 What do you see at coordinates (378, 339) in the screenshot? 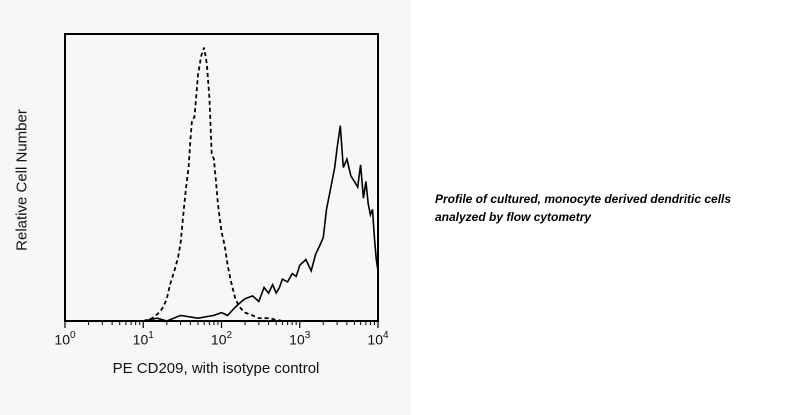
I see `x-tick-label: 10⁴` at bounding box center [378, 339].